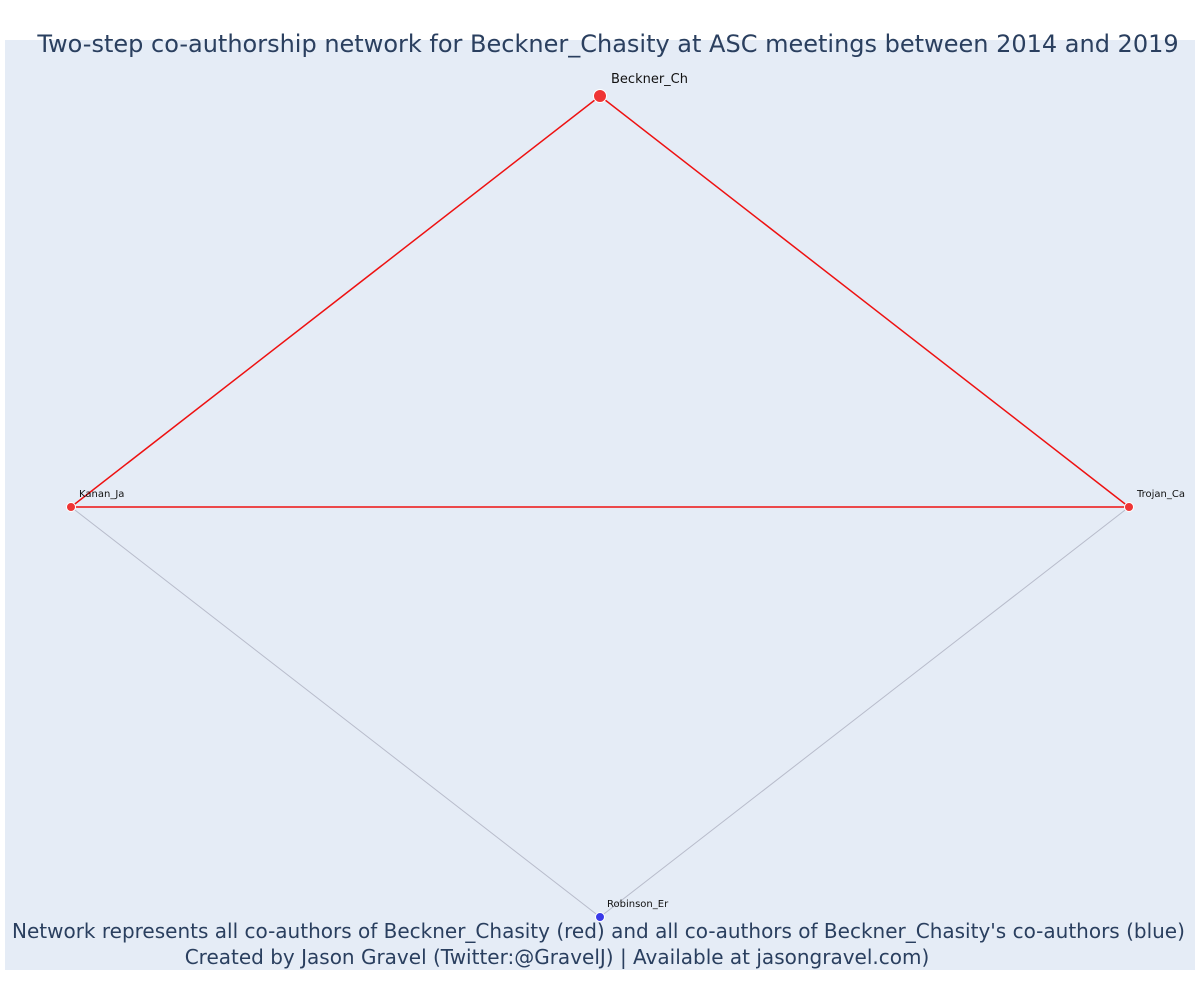  I want to click on node-Kanan_Ja, so click(71, 507).